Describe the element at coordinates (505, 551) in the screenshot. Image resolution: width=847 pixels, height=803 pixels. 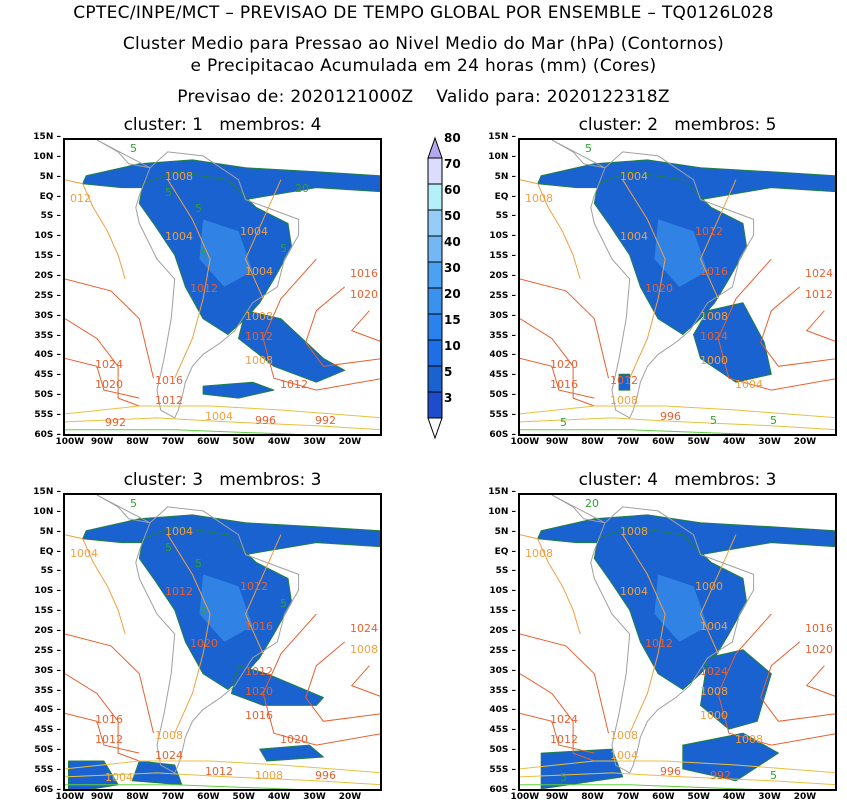
I see `lat-tick-label: EQ –` at that location.